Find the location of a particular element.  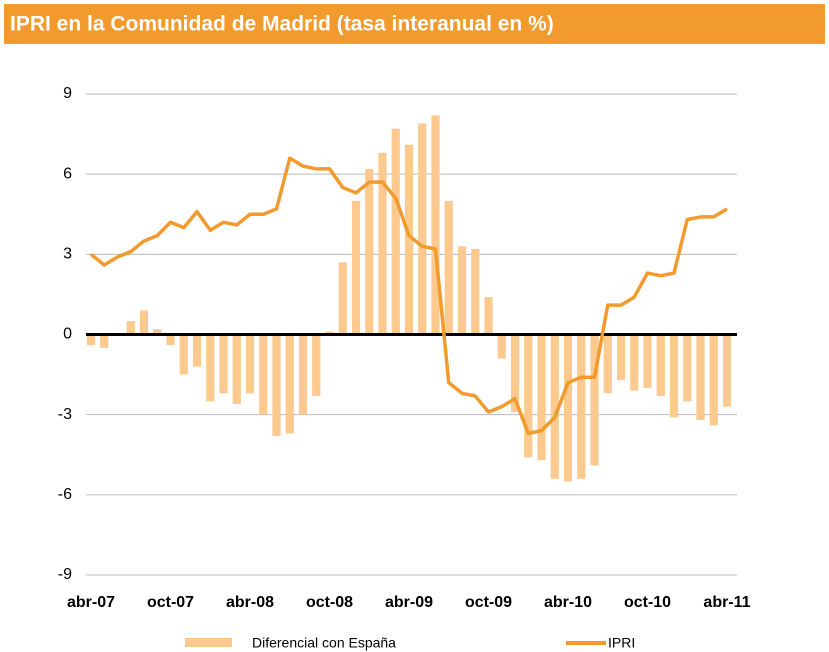

legend-swatch is located at coordinates (208, 642).